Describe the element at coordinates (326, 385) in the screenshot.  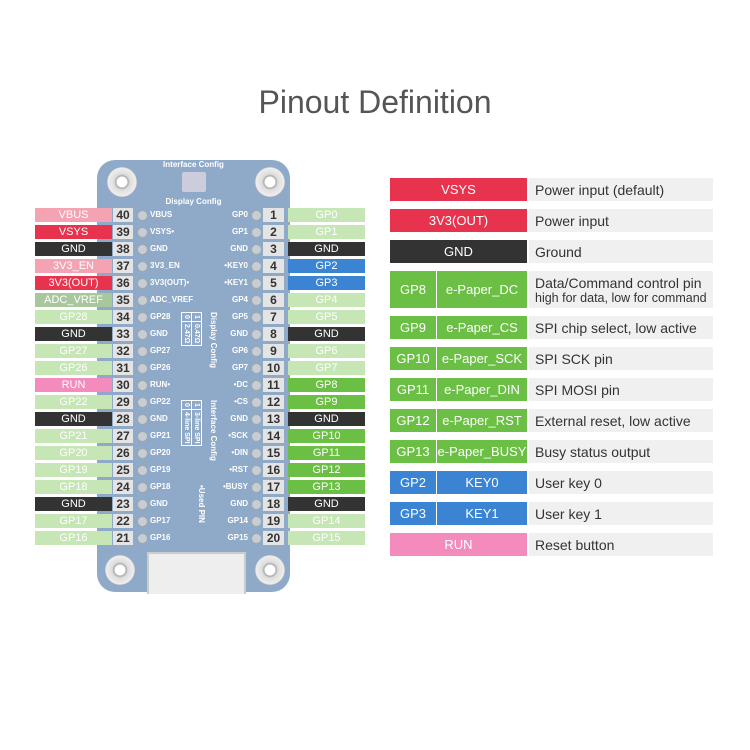
I see `pin-label: GP8` at that location.